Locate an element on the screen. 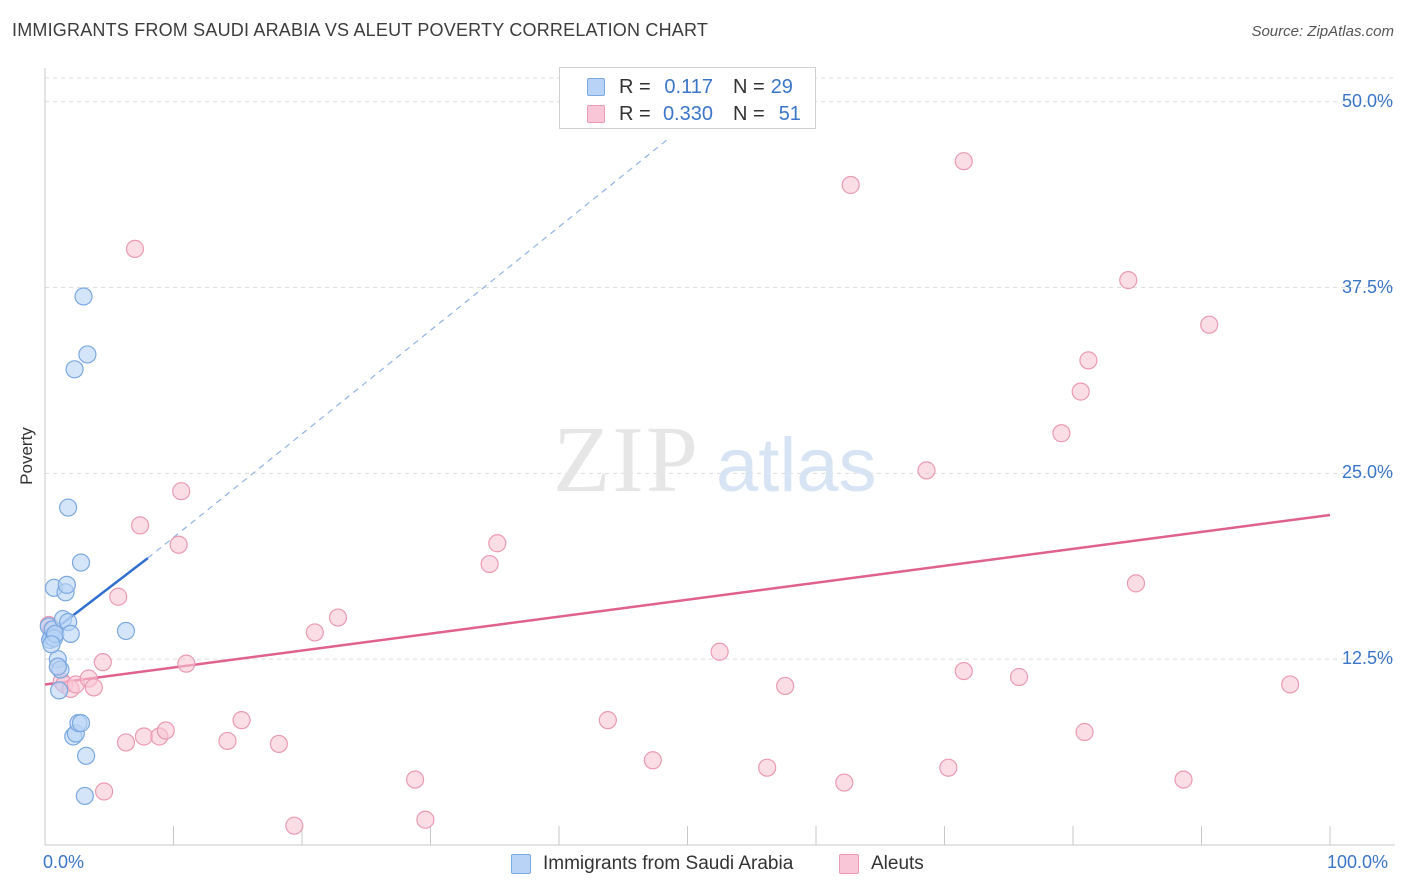 The height and width of the screenshot is (892, 1406). stats-row-aleuts: R = 0.330 N = 51 is located at coordinates (694, 114).